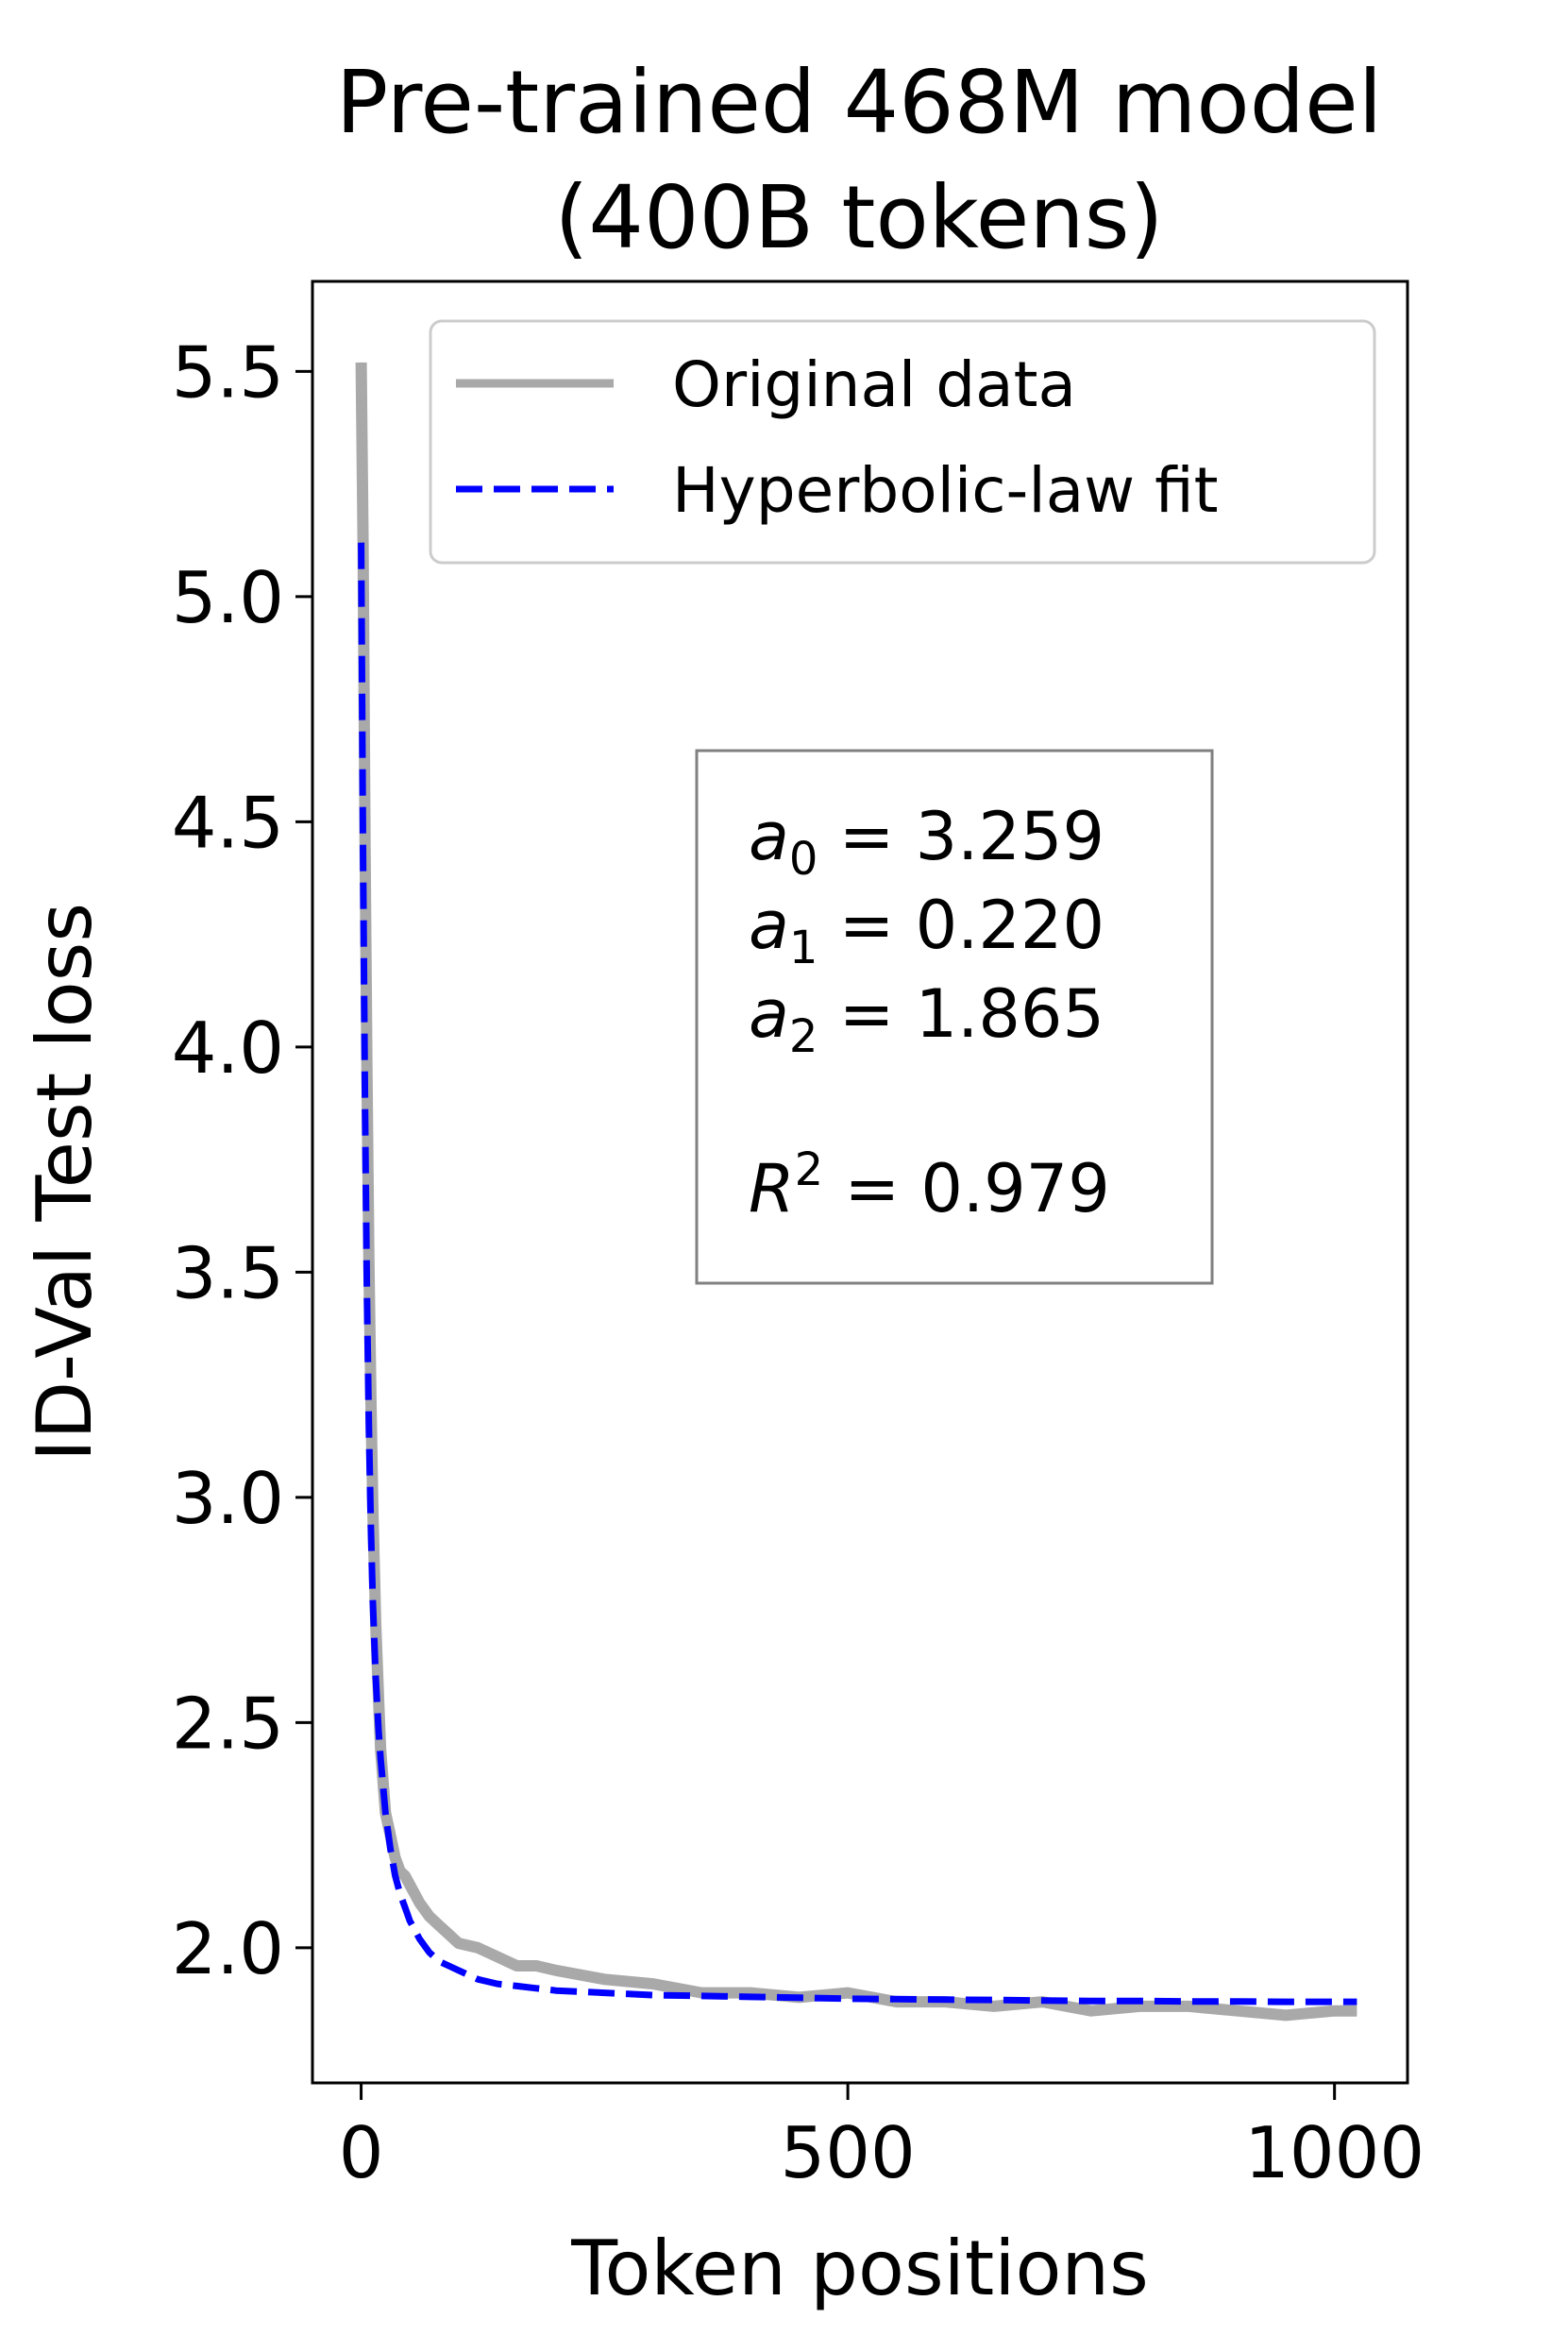 This screenshot has width=1568, height=2352. Describe the element at coordinates (1335, 2152) in the screenshot. I see `x-tick-label: 1000` at that location.